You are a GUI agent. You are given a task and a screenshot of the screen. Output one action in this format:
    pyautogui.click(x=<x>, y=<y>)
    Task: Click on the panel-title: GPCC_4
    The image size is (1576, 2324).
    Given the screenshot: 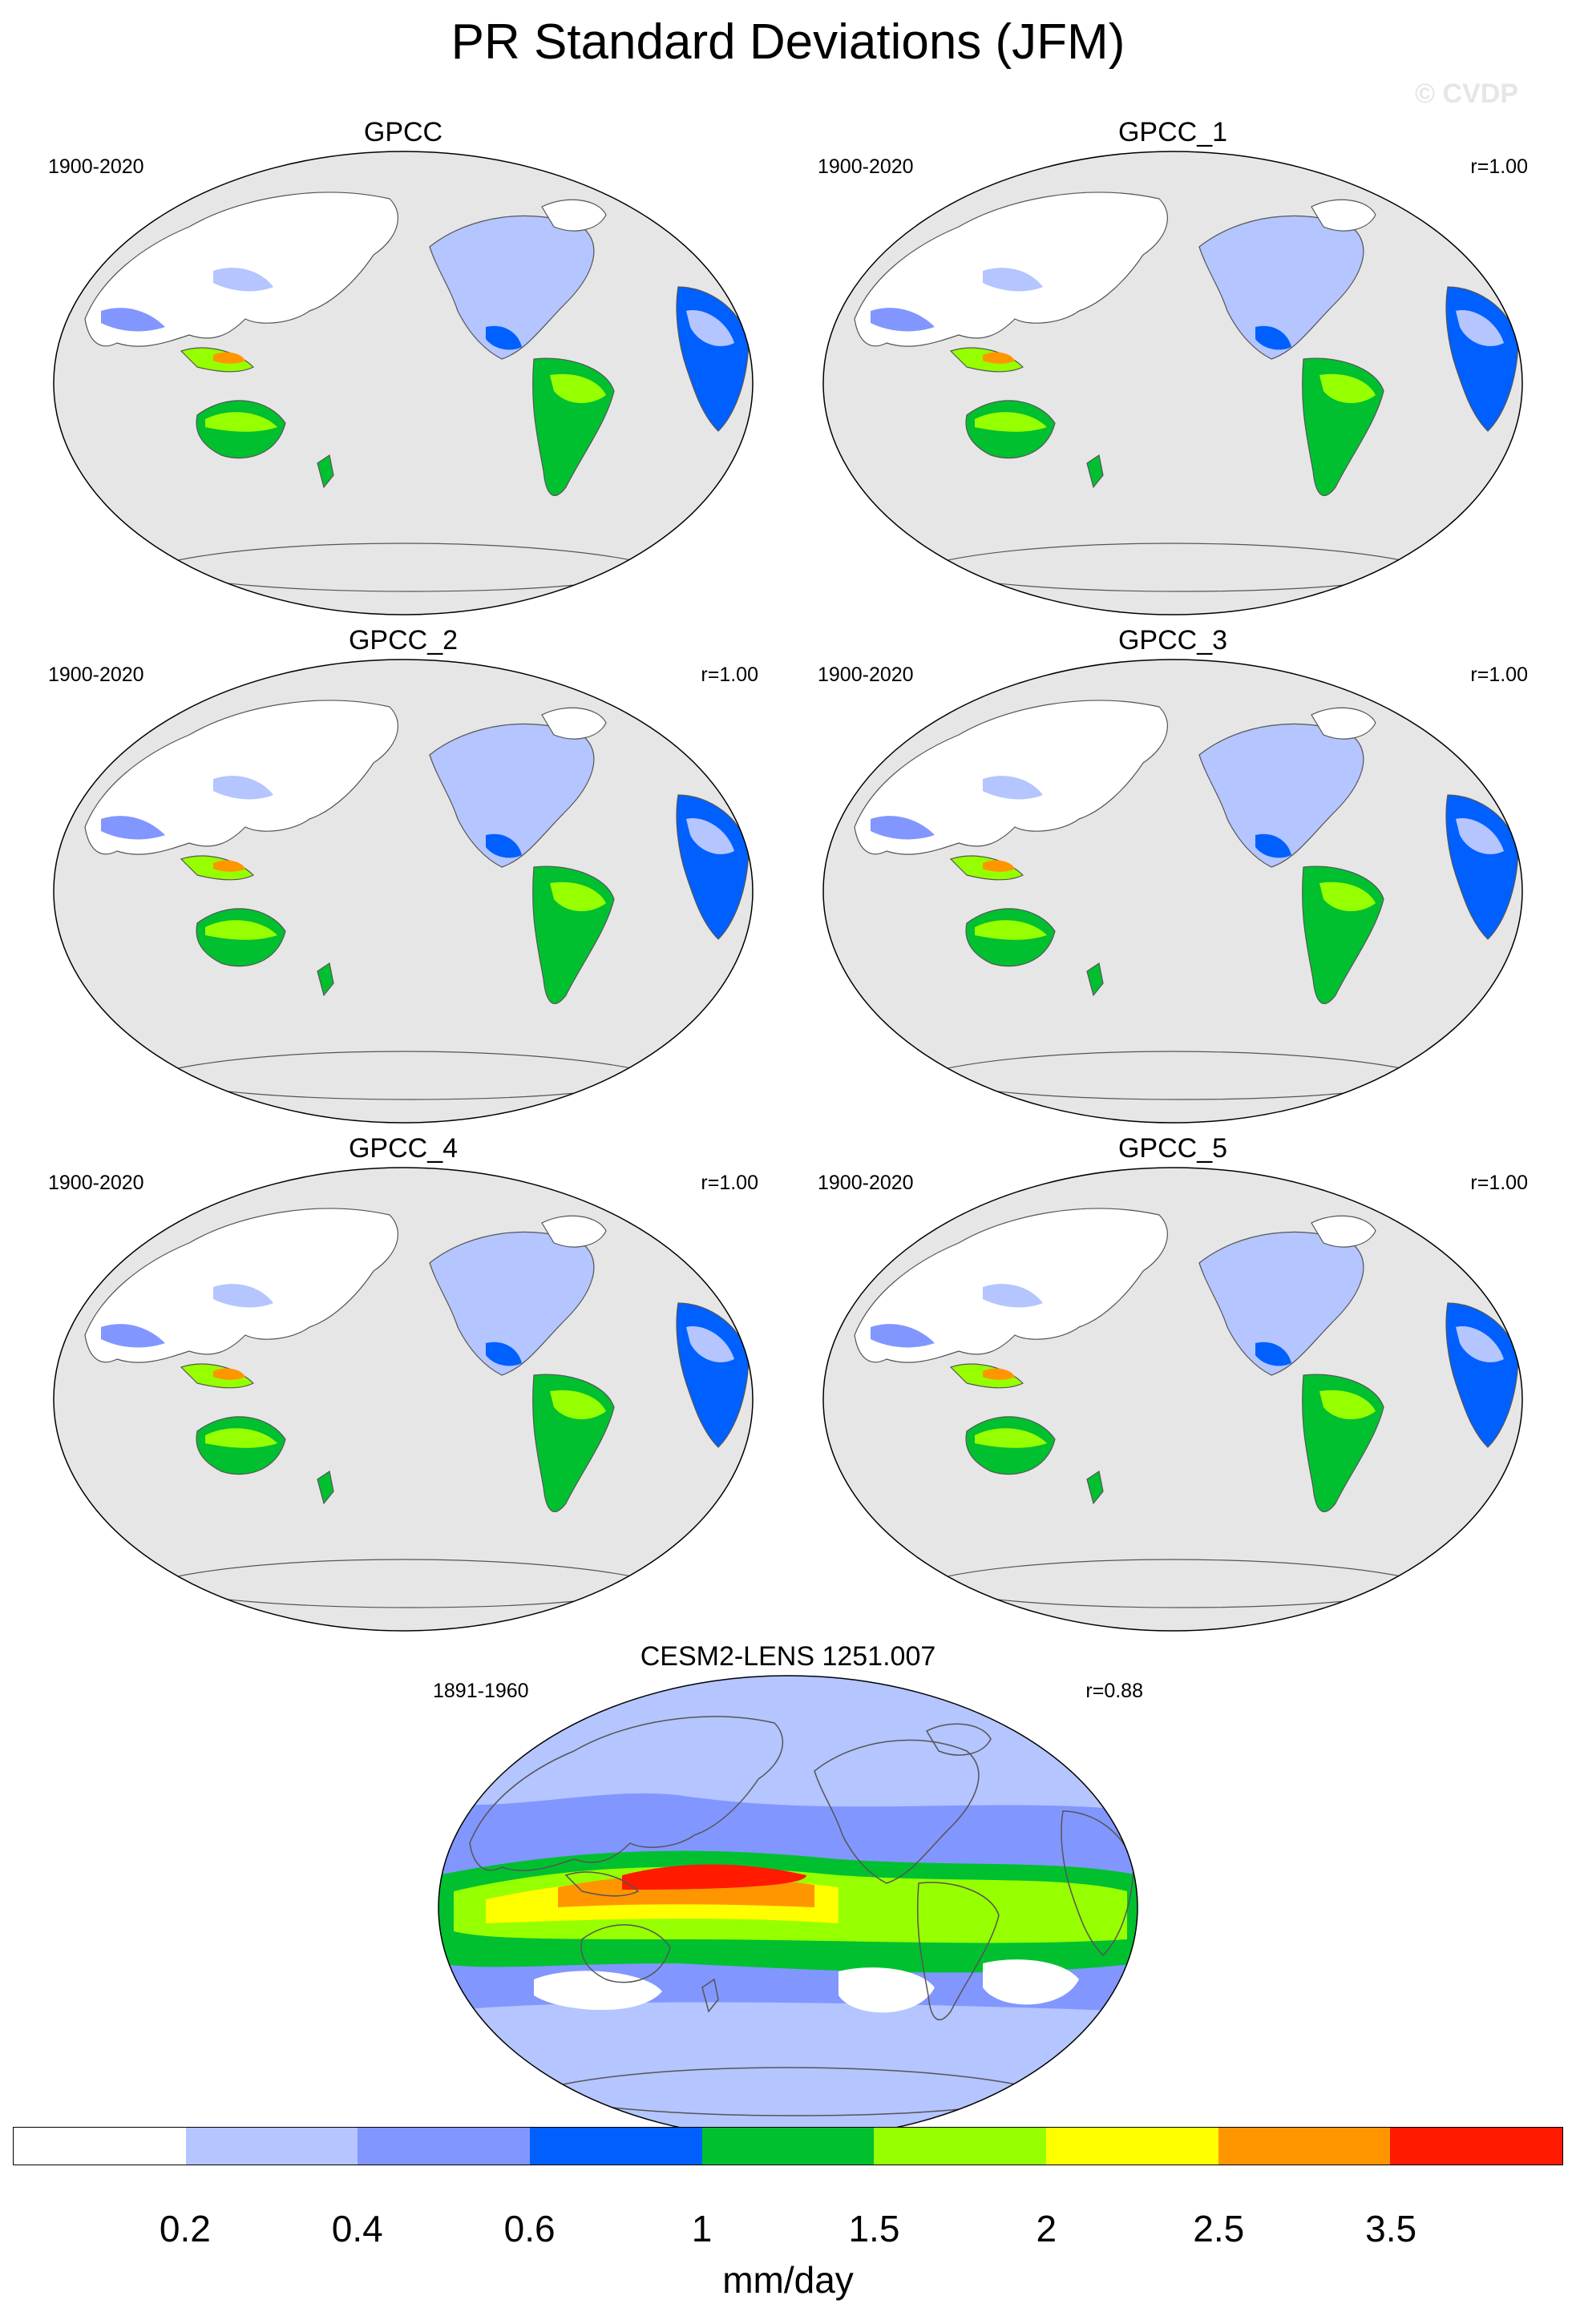 What is the action you would take?
    pyautogui.click(x=403, y=1148)
    